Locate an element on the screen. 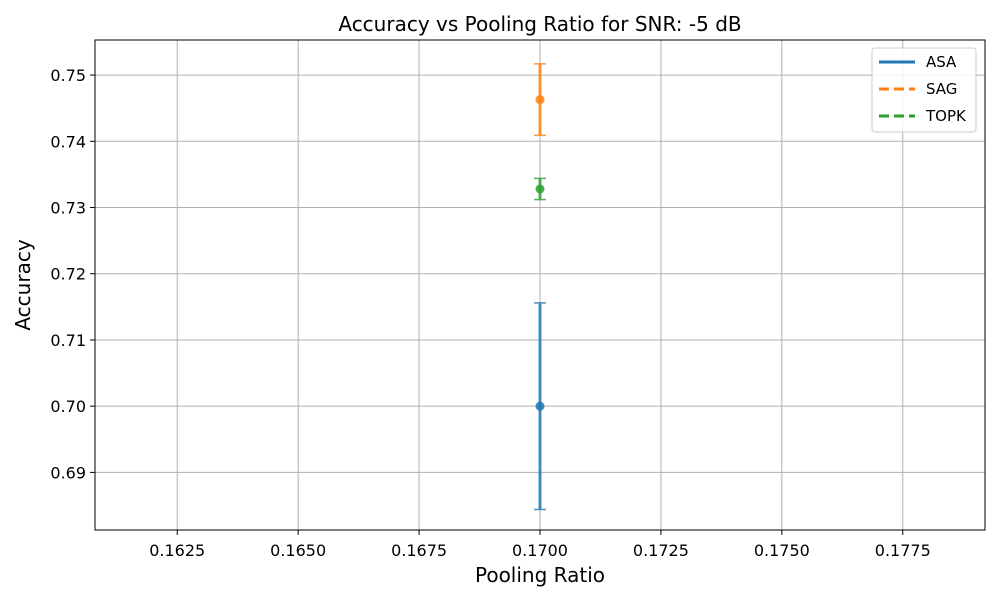 Image resolution: width=1000 pixels, height=600 pixels. y-tick-label: 0.75 is located at coordinates (68, 75).